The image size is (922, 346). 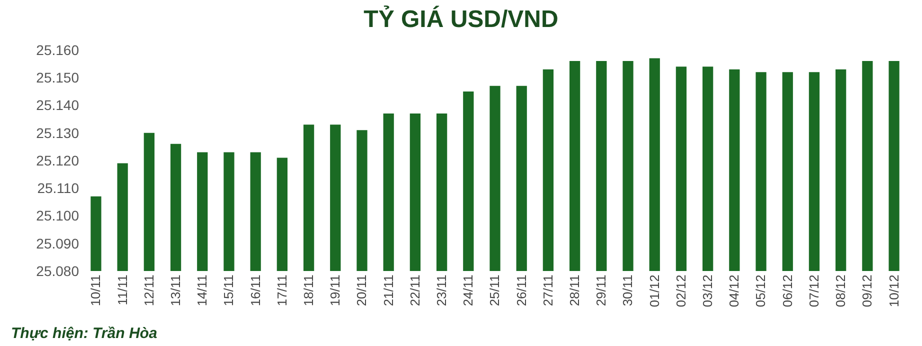 What do you see at coordinates (787, 291) in the screenshot?
I see `x-tick-label: 06/12` at bounding box center [787, 291].